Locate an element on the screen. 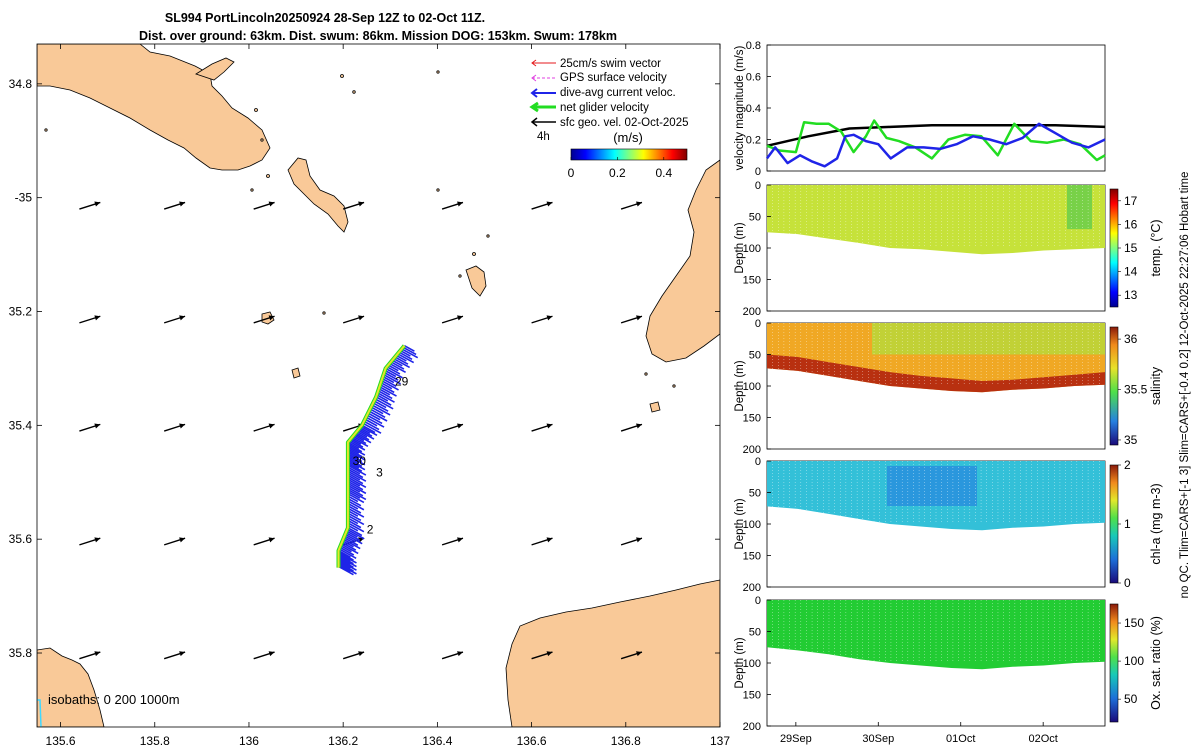 The height and width of the screenshot is (750, 1200). land-eyre-peninsula-hook is located at coordinates (215, 69).